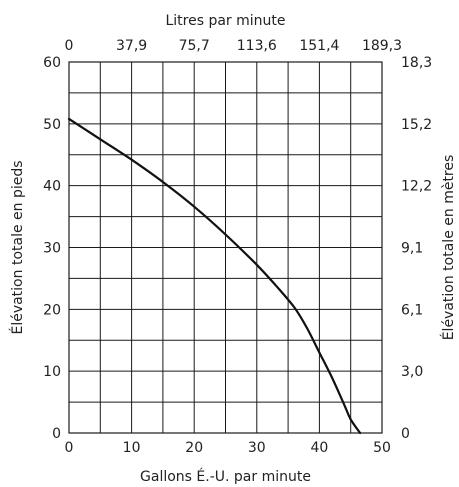  Describe the element at coordinates (412, 310) in the screenshot. I see `y2-tick-label: 6,1` at that location.